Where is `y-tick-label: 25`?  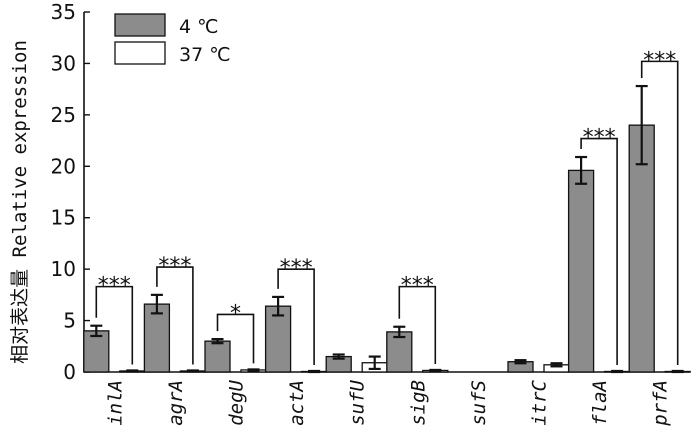 y-tick-label: 25 is located at coordinates (63, 115).